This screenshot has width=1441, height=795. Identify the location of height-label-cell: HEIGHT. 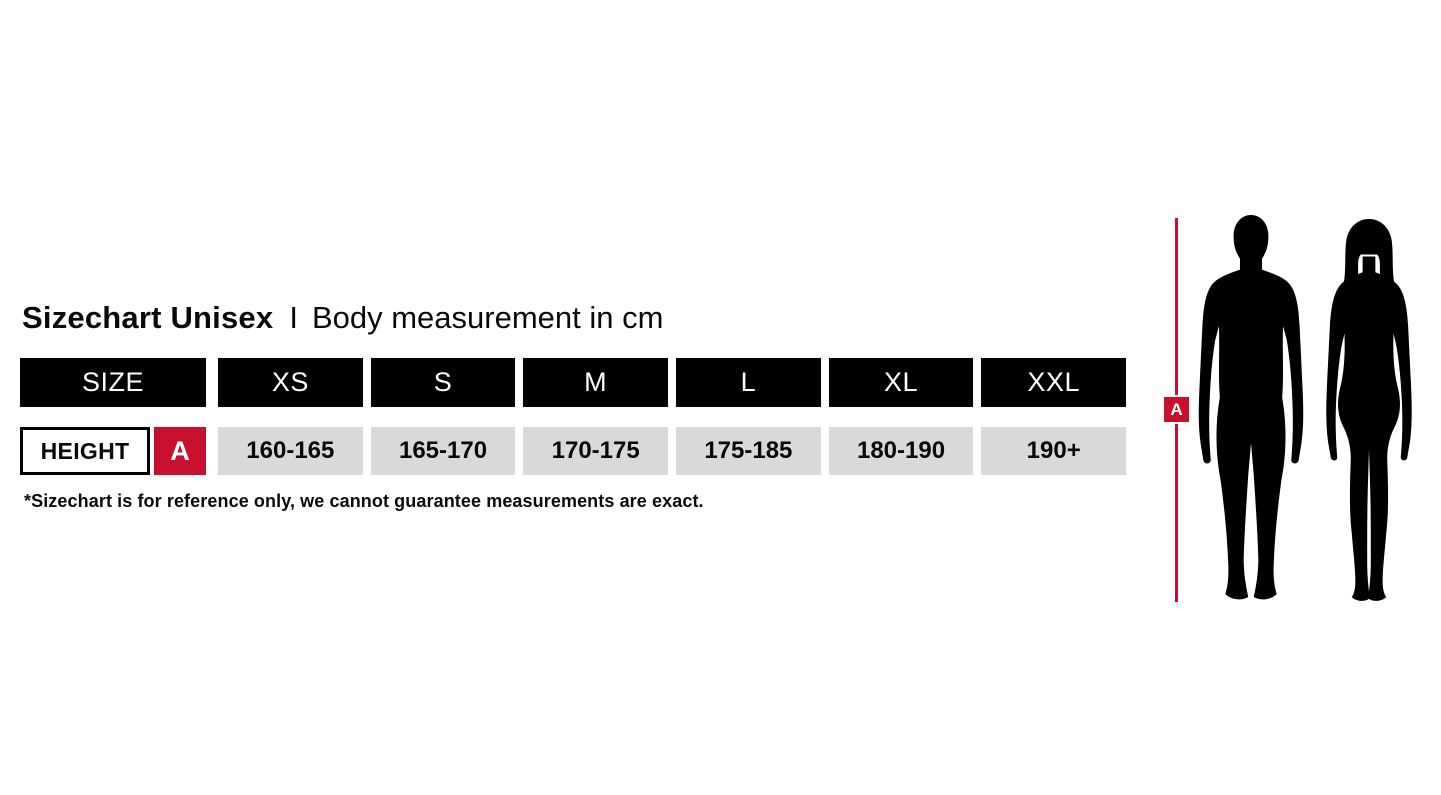
(85, 451).